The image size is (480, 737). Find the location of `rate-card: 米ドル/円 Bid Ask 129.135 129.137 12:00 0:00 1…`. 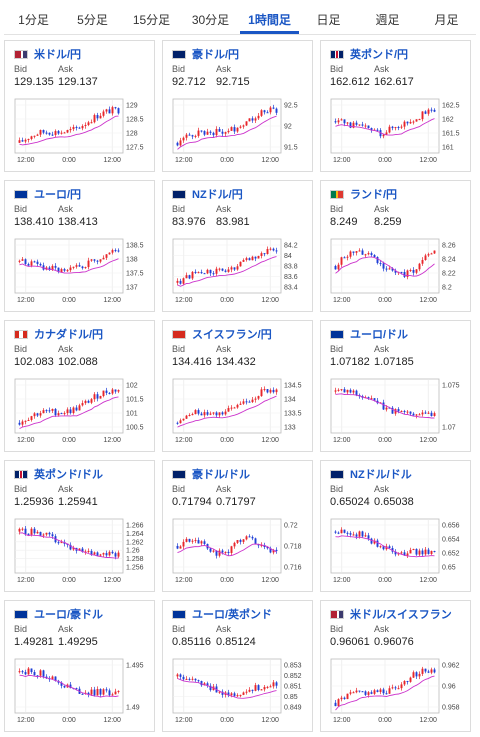

rate-card: 米ドル/円 Bid Ask 129.135 129.137 12:00 0:00 1… is located at coordinates (79, 106).